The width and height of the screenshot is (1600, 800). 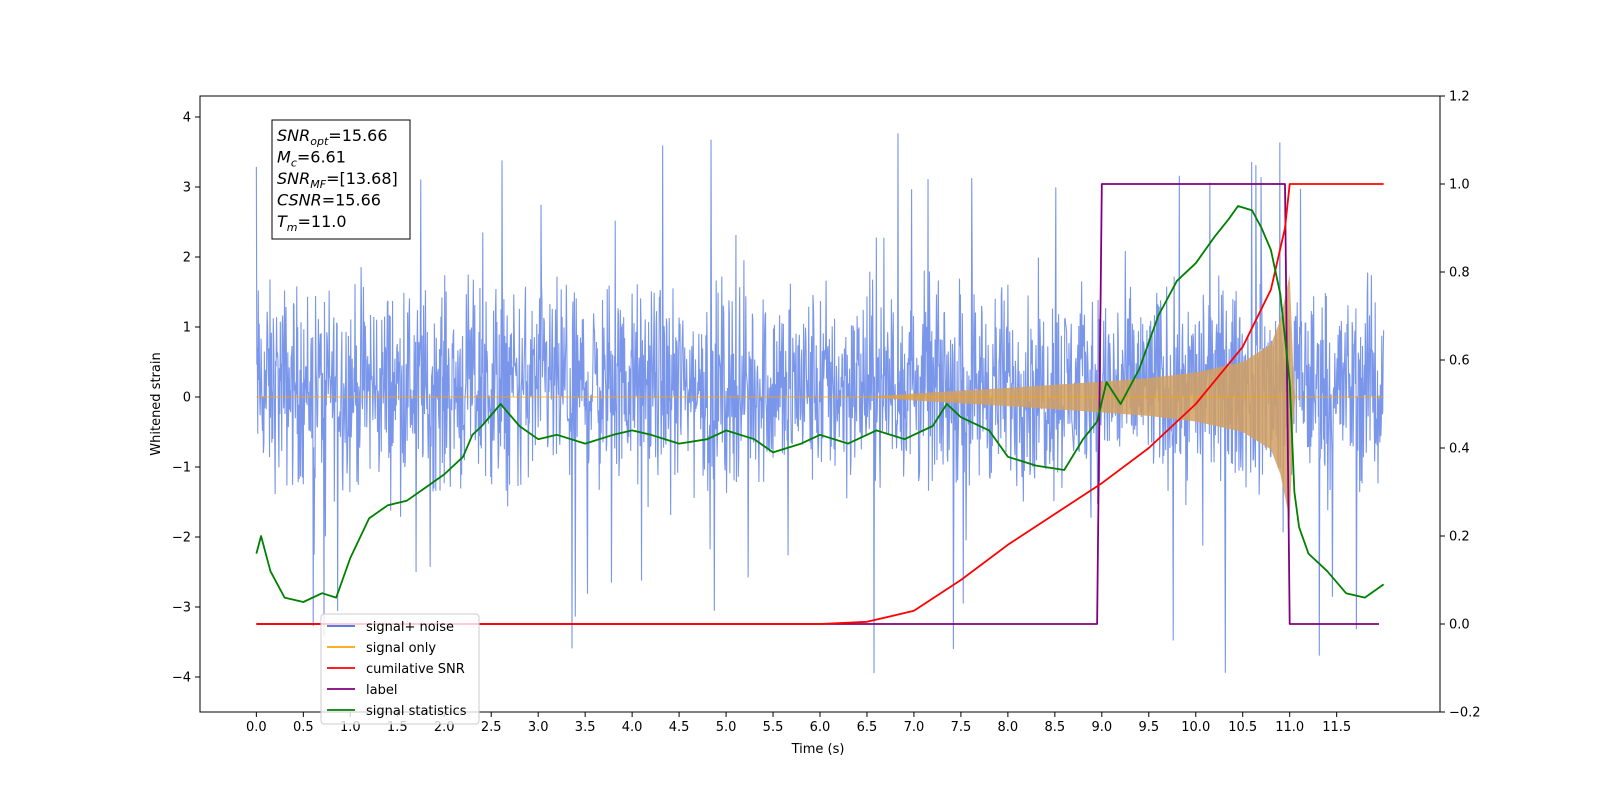 What do you see at coordinates (538, 727) in the screenshot?
I see `x-tick-label: 3.0` at bounding box center [538, 727].